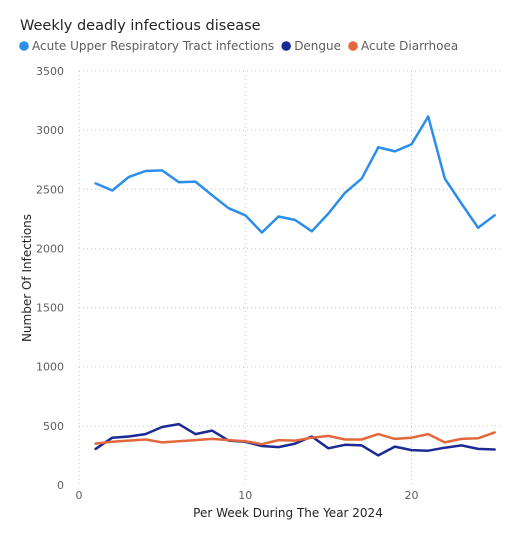 The height and width of the screenshot is (550, 527). Describe the element at coordinates (409, 46) in the screenshot. I see `legend-label-3: Acute Diarrhoea` at that location.